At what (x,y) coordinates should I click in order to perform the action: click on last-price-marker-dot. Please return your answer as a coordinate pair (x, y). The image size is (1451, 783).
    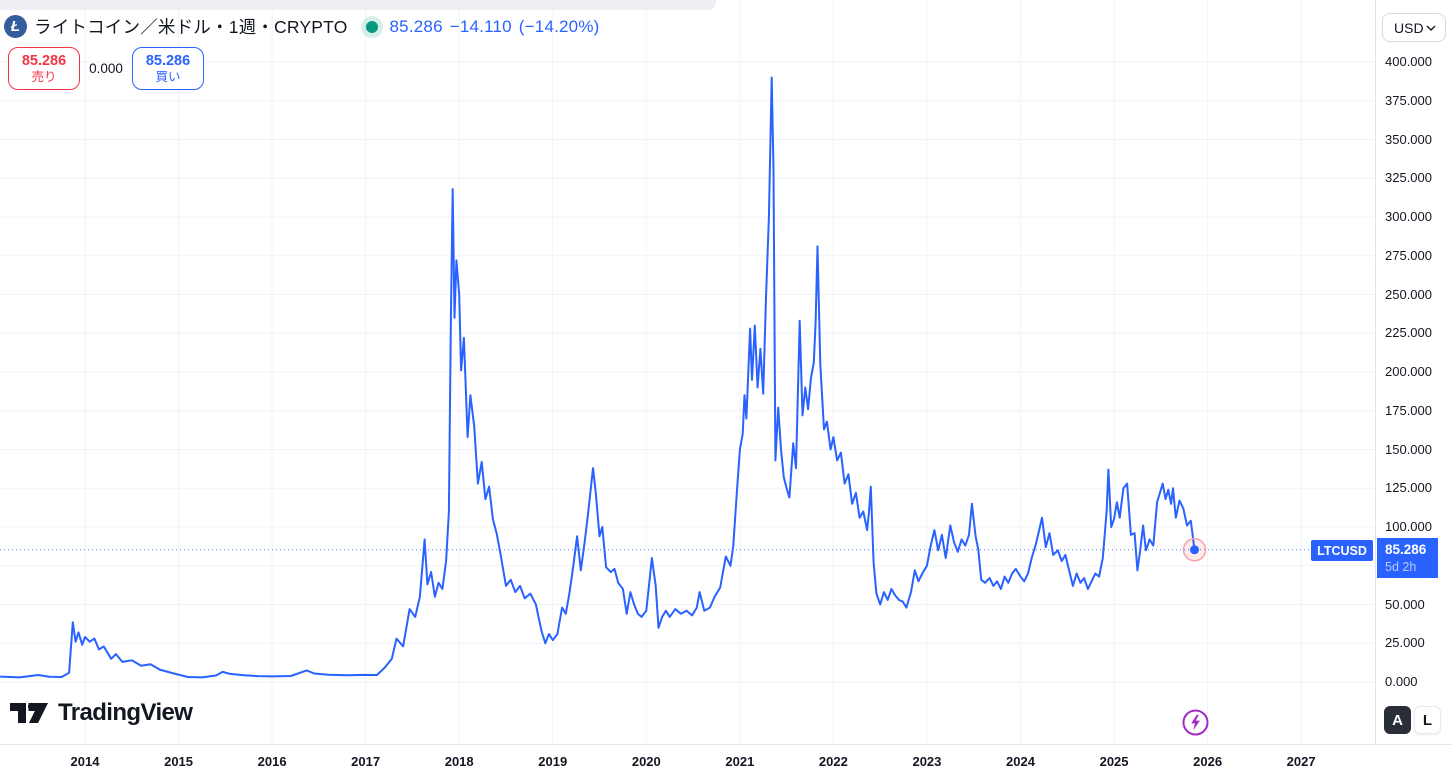
    Looking at the image, I should click on (1195, 550).